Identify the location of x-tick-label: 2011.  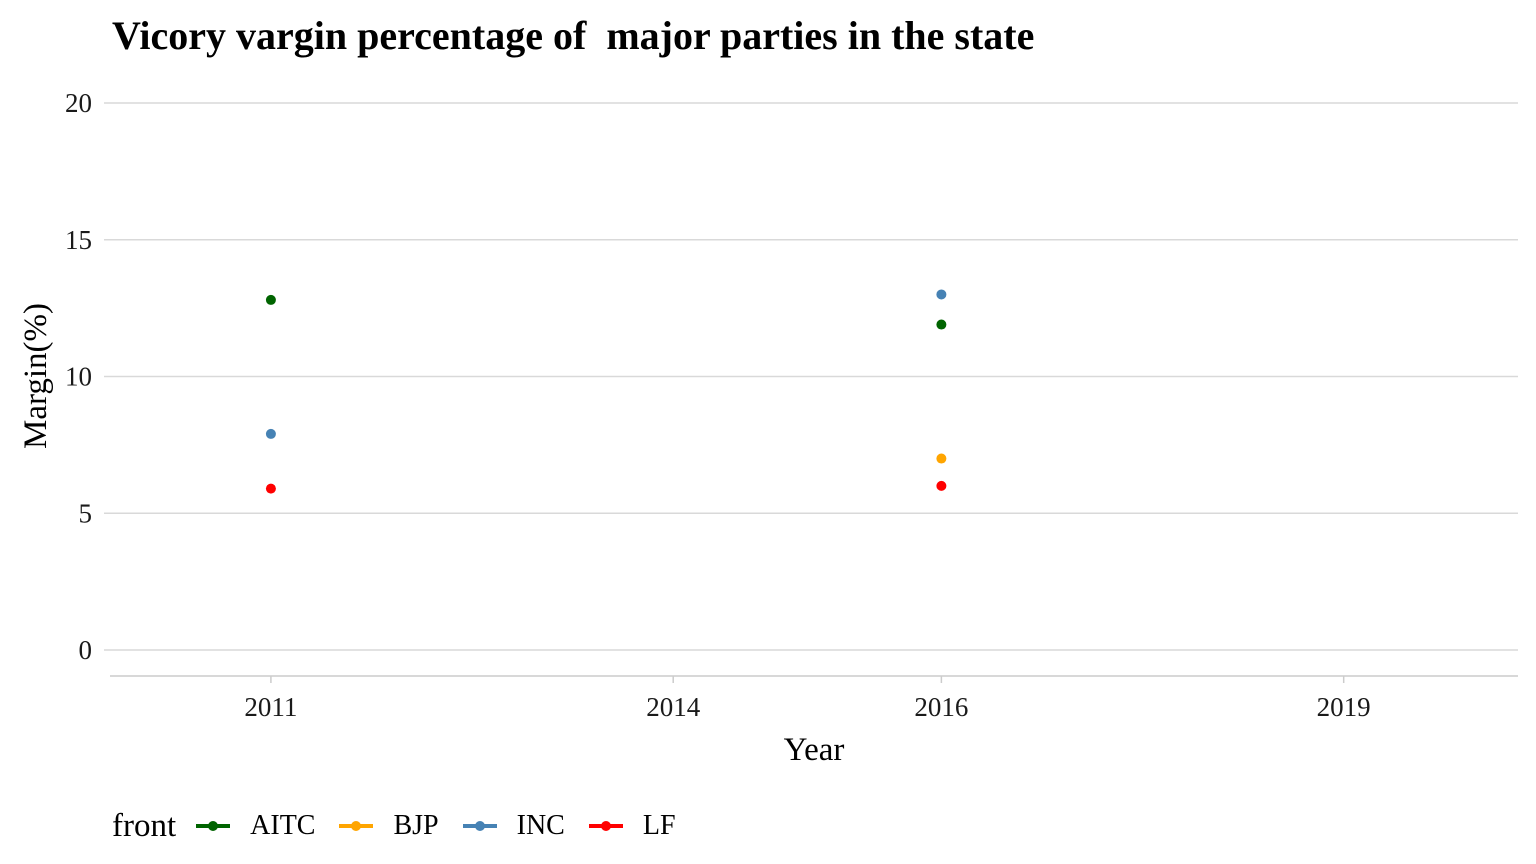
(270, 707).